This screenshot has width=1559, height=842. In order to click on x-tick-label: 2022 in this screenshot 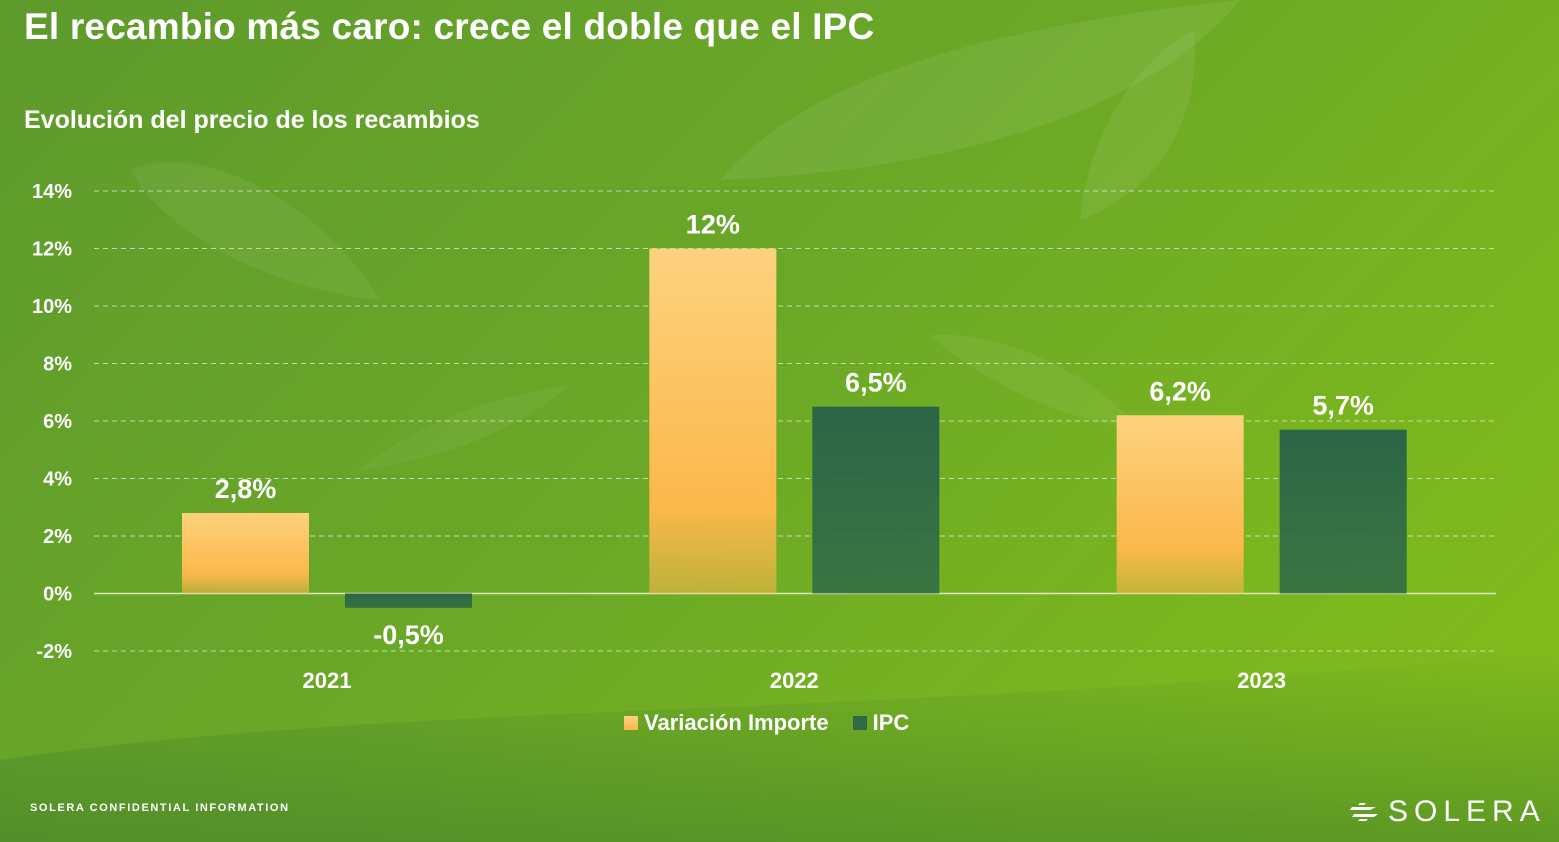, I will do `click(794, 680)`.